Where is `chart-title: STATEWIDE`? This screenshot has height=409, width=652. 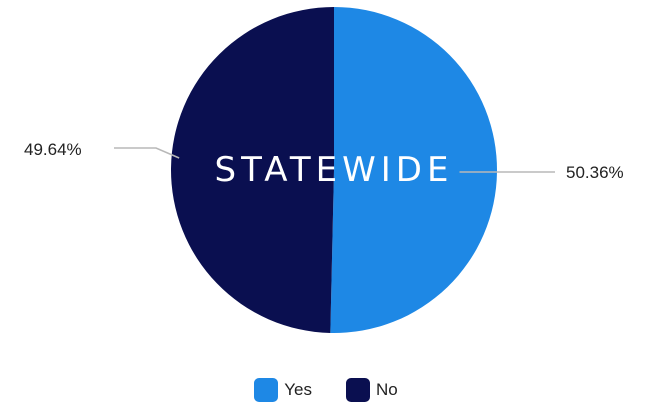 chart-title: STATEWIDE is located at coordinates (334, 170).